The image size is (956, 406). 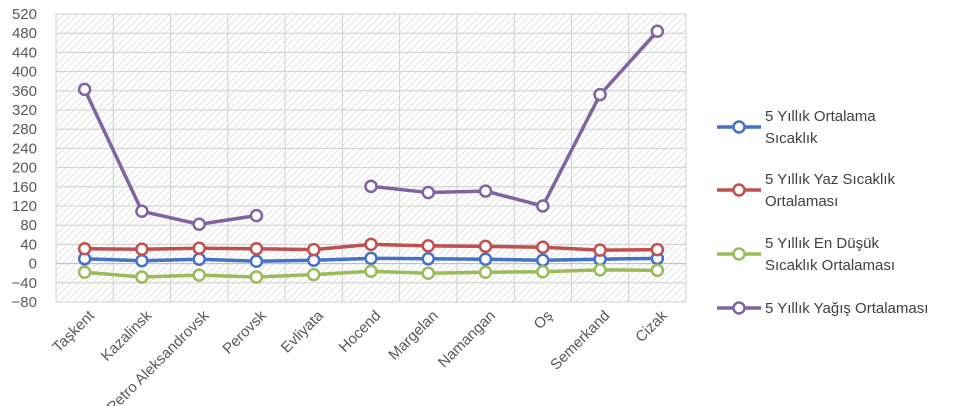 What do you see at coordinates (24, 91) in the screenshot?
I see `y-tick-label: 360` at bounding box center [24, 91].